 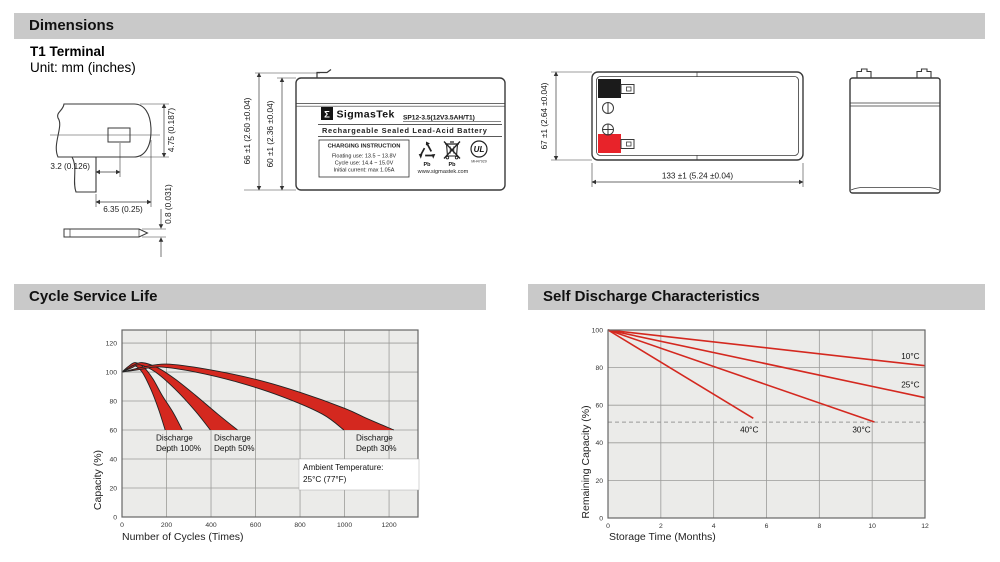 What do you see at coordinates (359, 474) in the screenshot?
I see `note-box` at bounding box center [359, 474].